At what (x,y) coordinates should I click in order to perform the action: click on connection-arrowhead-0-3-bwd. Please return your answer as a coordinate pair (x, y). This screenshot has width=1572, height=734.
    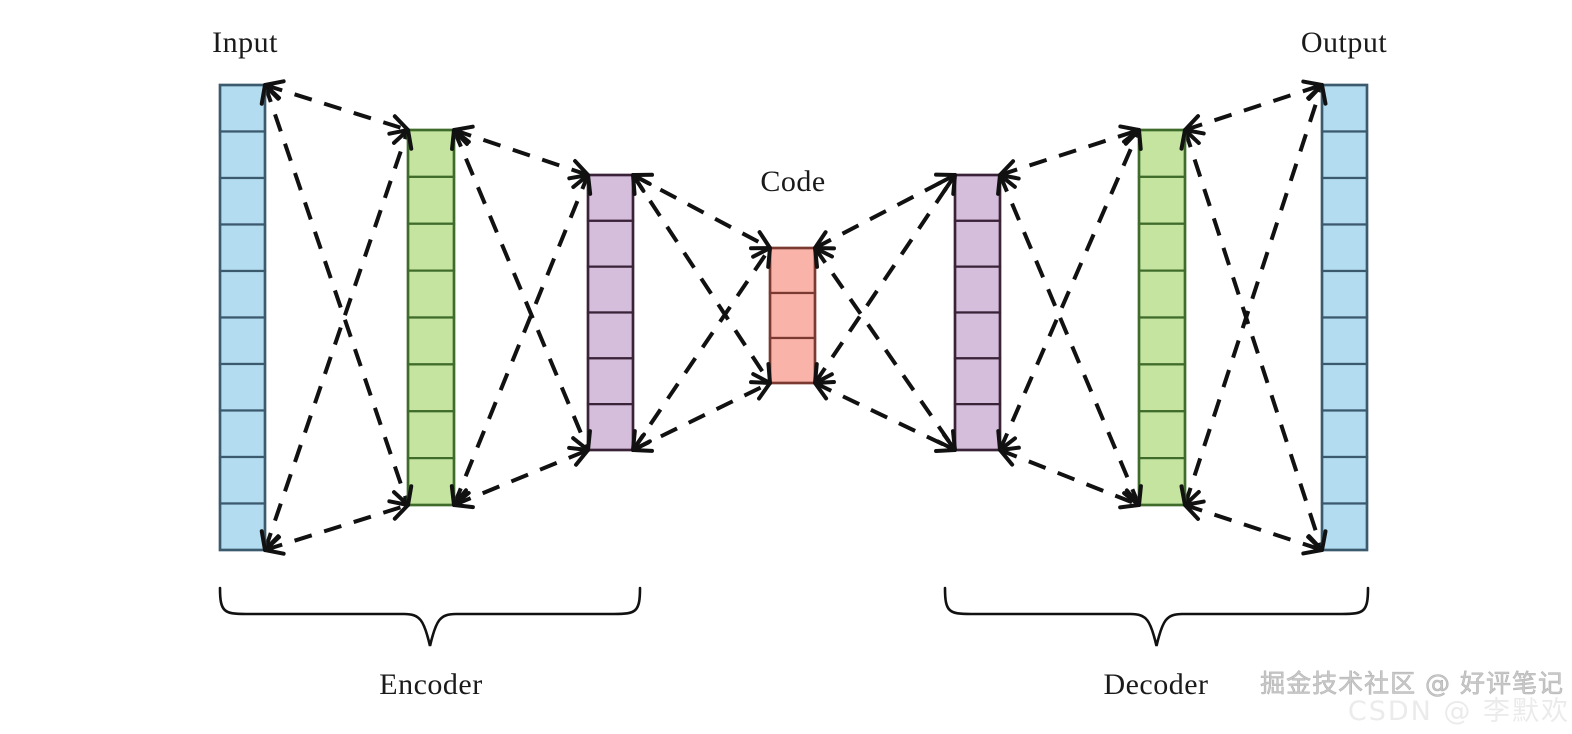
    Looking at the image, I should click on (274, 545).